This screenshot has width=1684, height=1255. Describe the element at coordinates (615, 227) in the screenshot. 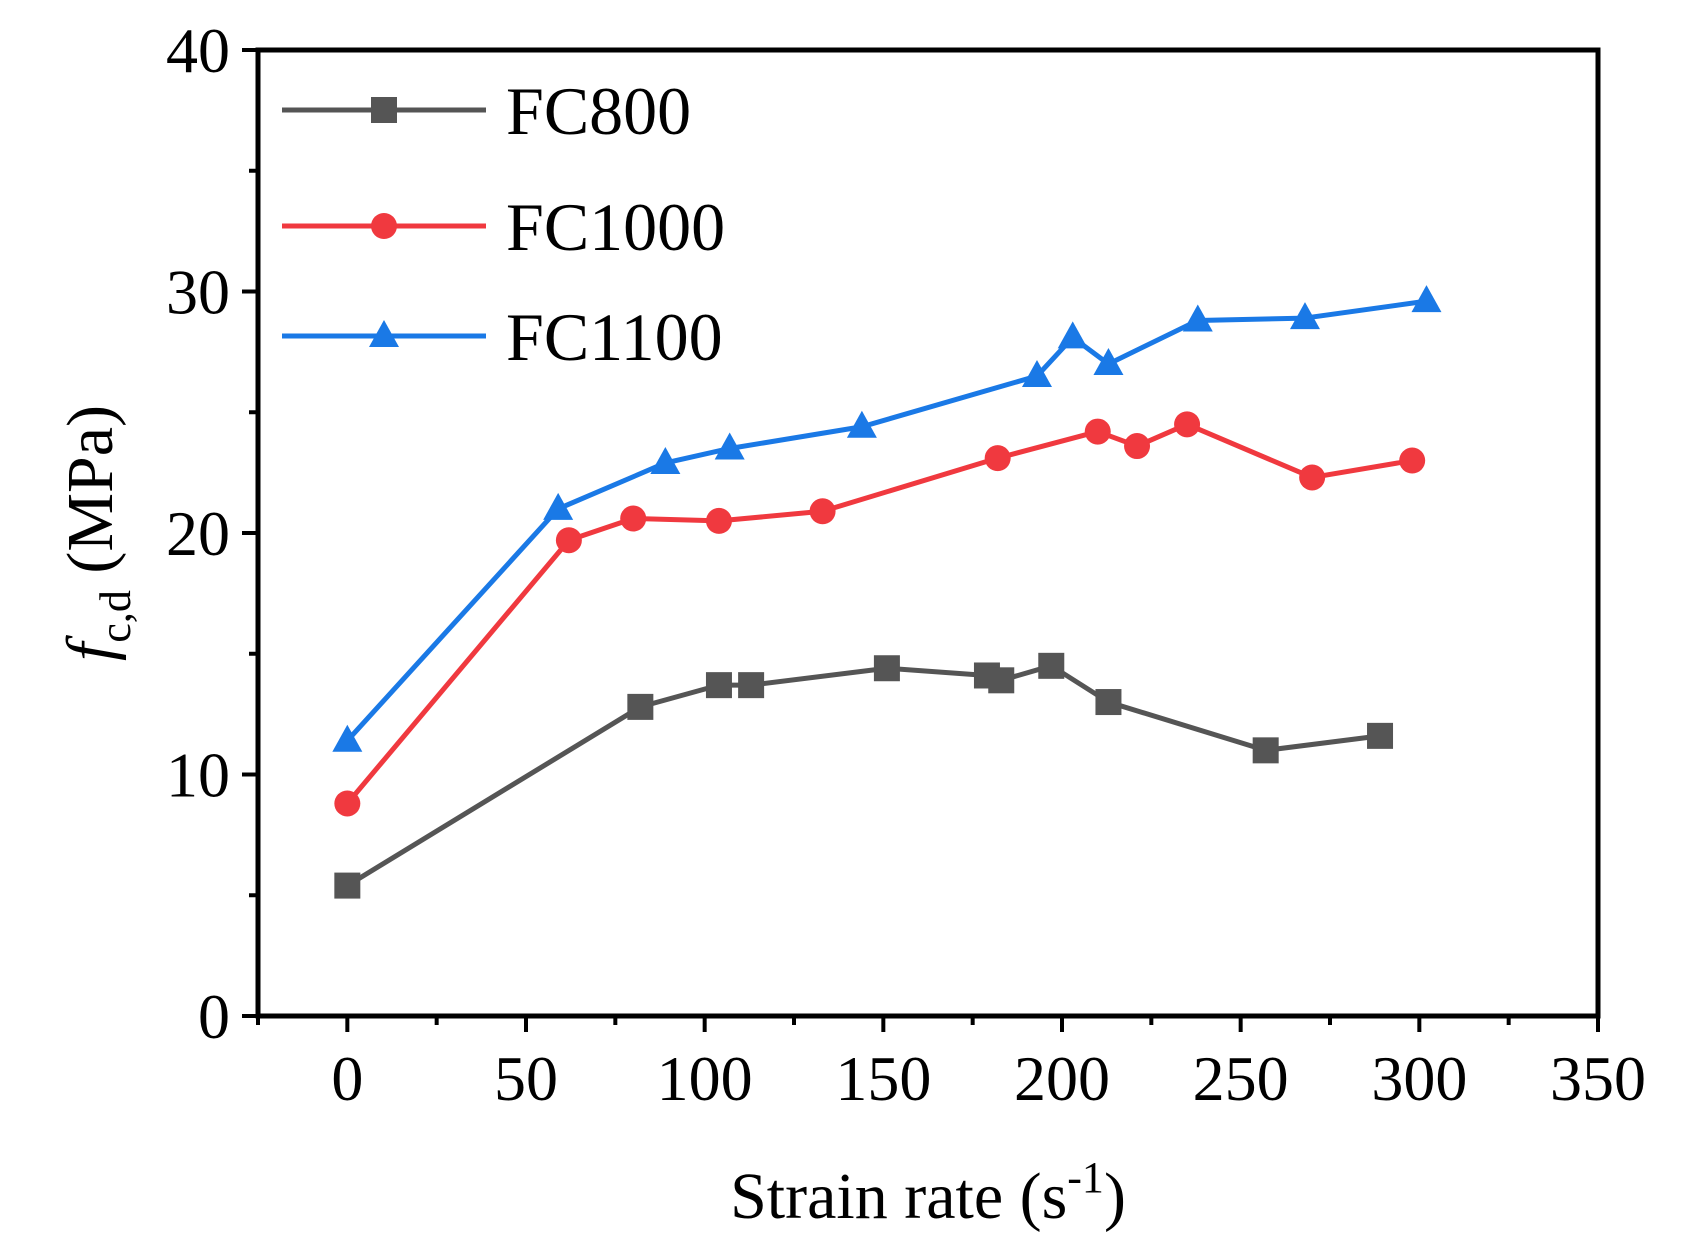

I see `legend-label-fc1000: FC1000` at that location.